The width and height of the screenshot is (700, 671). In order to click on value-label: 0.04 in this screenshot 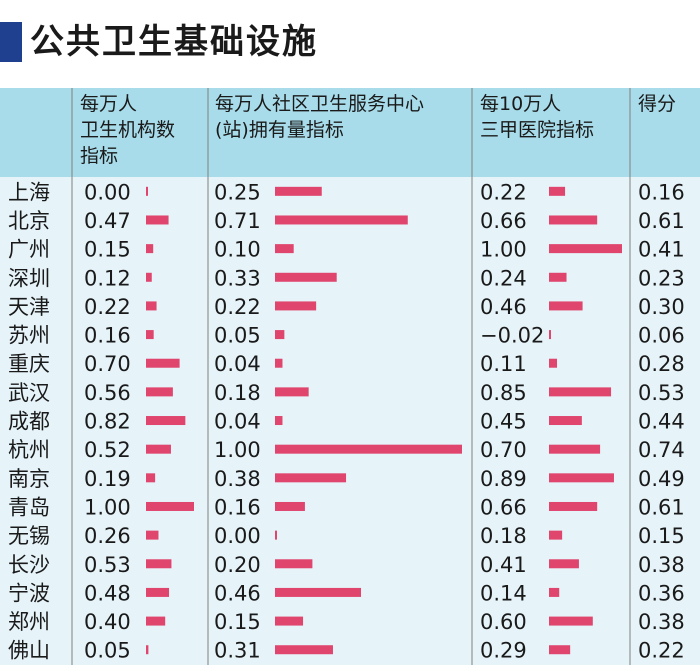, I will do `click(237, 422)`.